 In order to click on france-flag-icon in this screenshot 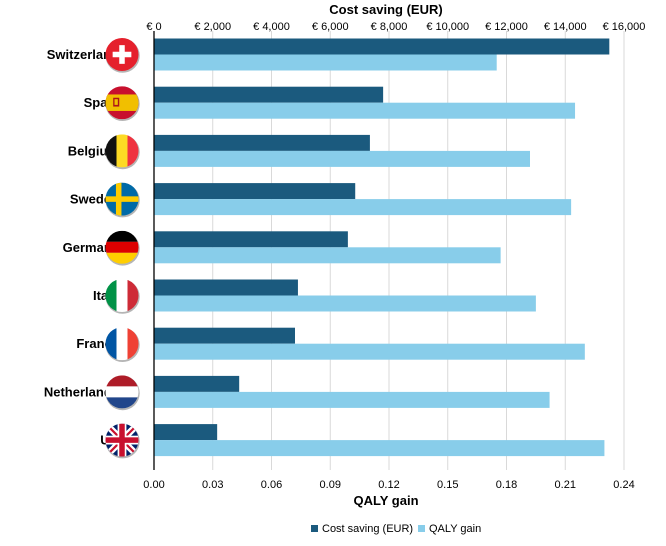, I will do `click(122, 344)`.